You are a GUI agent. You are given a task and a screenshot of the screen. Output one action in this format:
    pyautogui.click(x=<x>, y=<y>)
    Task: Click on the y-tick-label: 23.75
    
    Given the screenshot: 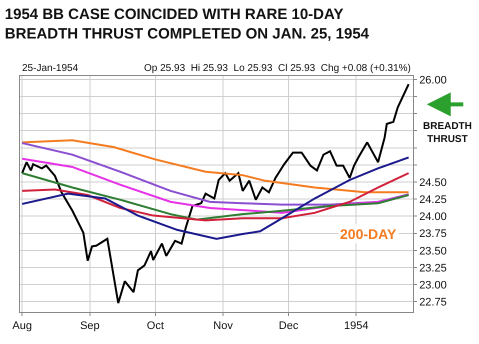 What is the action you would take?
    pyautogui.click(x=433, y=234)
    